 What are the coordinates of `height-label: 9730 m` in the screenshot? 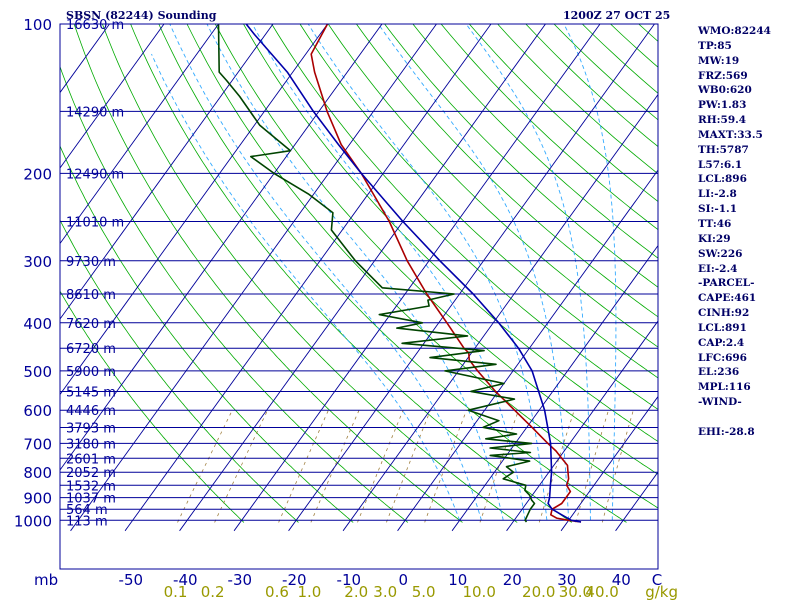 It's located at (91, 262).